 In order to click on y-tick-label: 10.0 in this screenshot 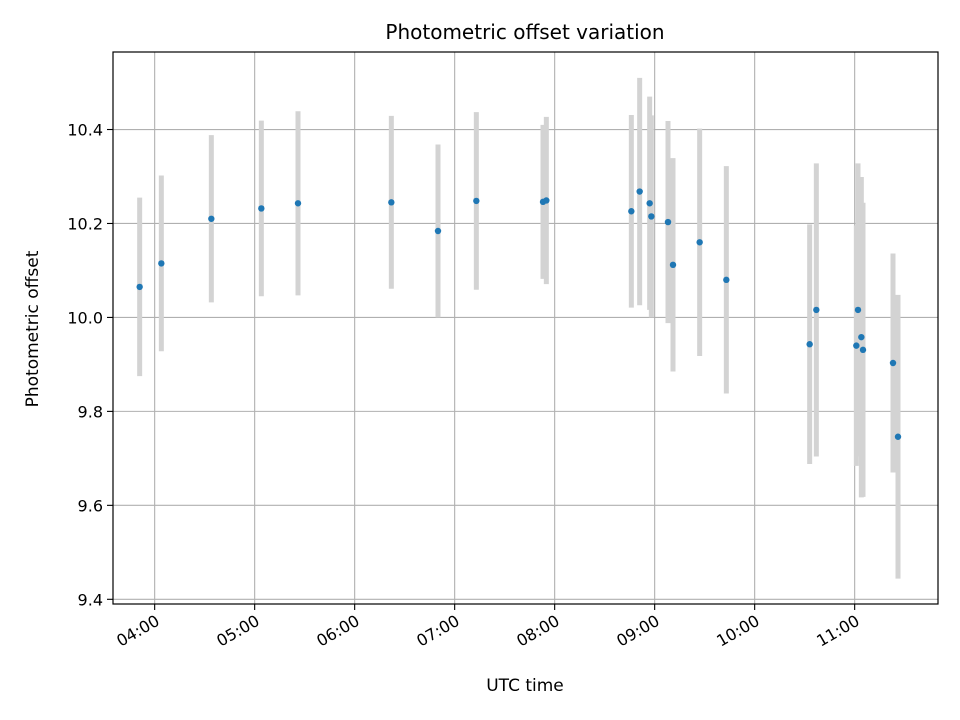, I will do `click(85, 317)`.